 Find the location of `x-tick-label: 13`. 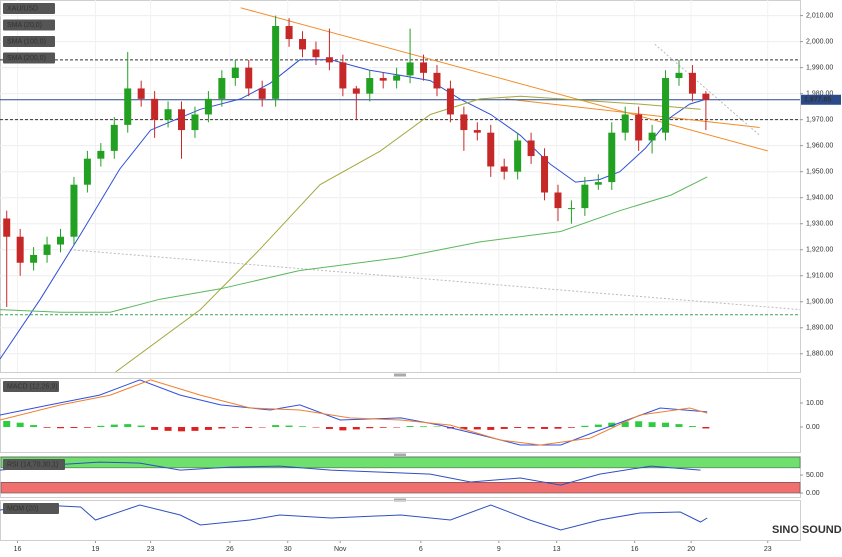

x-tick-label: 13 is located at coordinates (557, 549).